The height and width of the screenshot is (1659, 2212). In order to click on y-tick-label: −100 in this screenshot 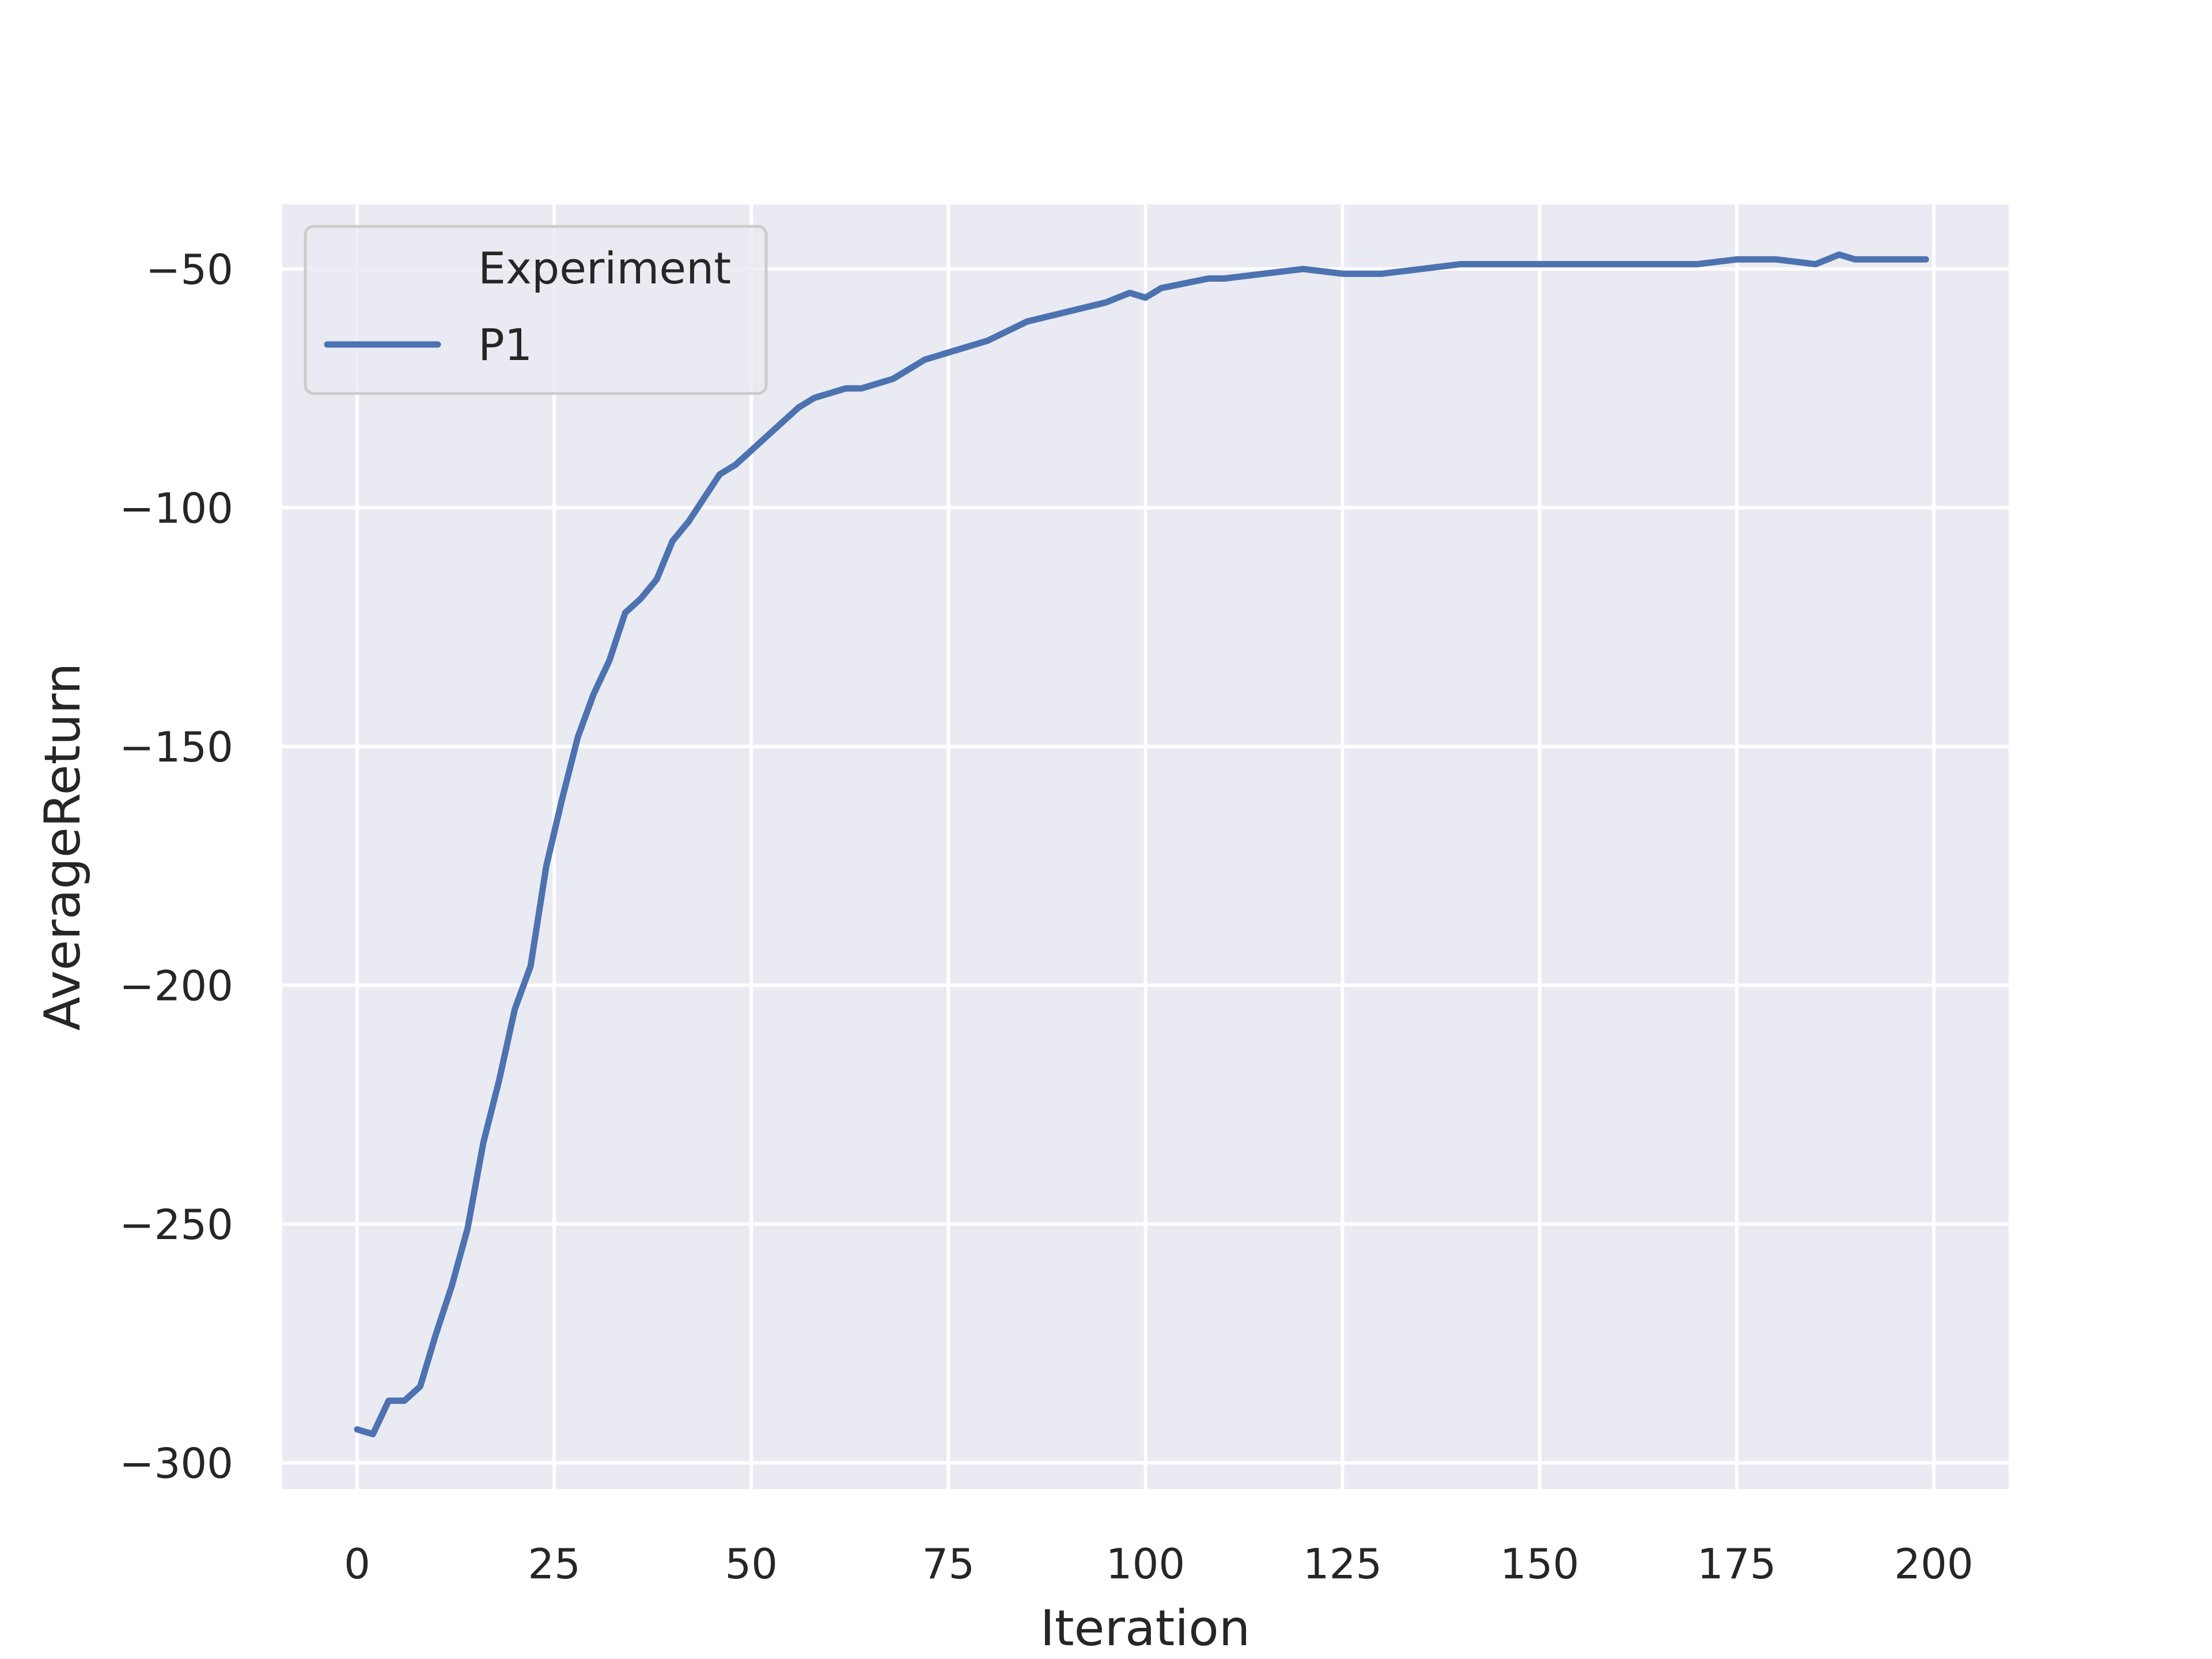, I will do `click(176, 508)`.